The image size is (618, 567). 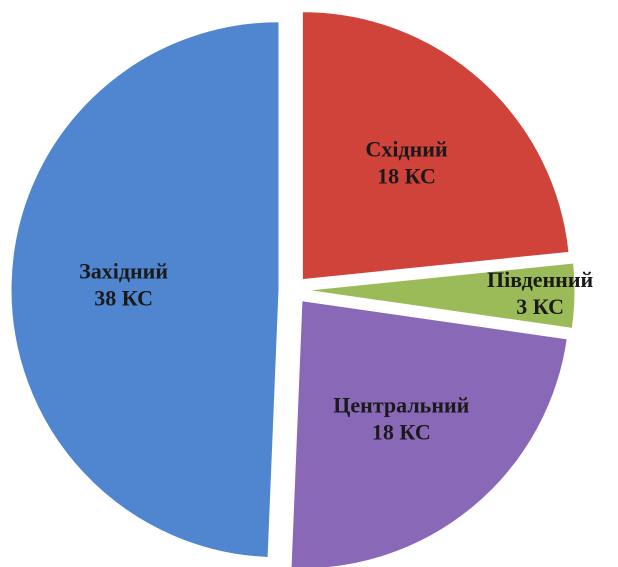 What do you see at coordinates (123, 271) in the screenshot?
I see `slice-label: Західний` at bounding box center [123, 271].